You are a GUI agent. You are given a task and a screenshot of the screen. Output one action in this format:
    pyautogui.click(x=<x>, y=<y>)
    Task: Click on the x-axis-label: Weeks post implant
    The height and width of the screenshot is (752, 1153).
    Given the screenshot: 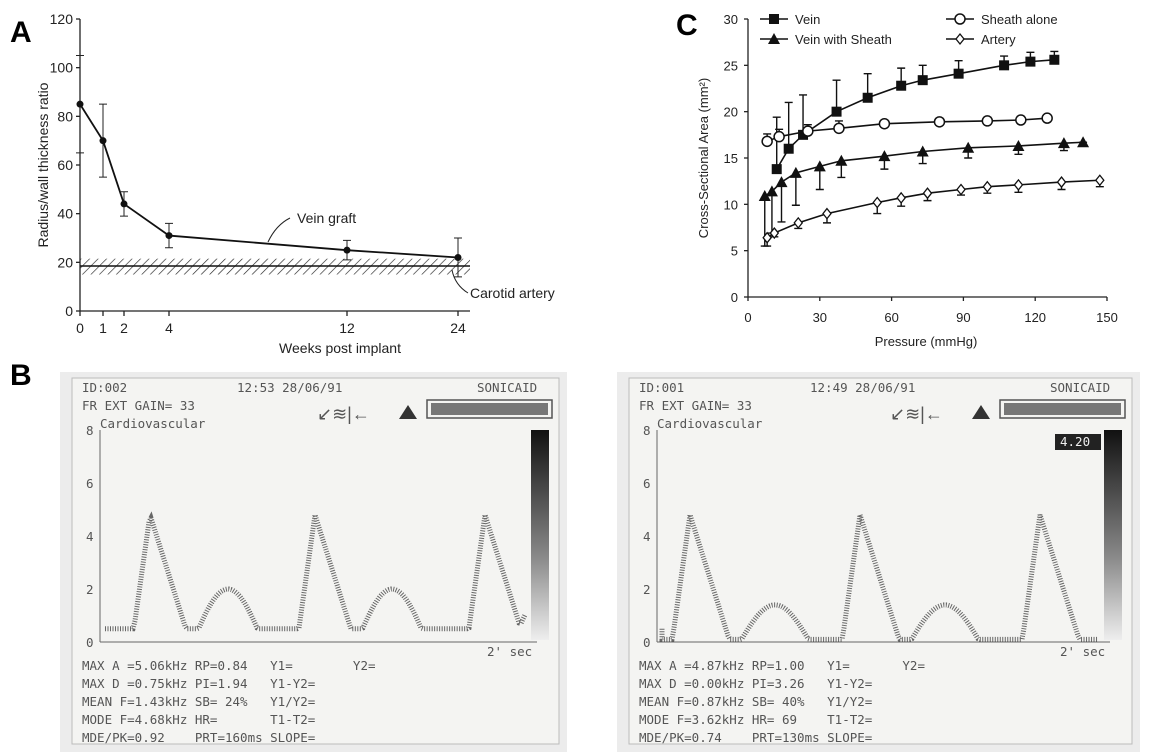 What is the action you would take?
    pyautogui.click(x=340, y=348)
    